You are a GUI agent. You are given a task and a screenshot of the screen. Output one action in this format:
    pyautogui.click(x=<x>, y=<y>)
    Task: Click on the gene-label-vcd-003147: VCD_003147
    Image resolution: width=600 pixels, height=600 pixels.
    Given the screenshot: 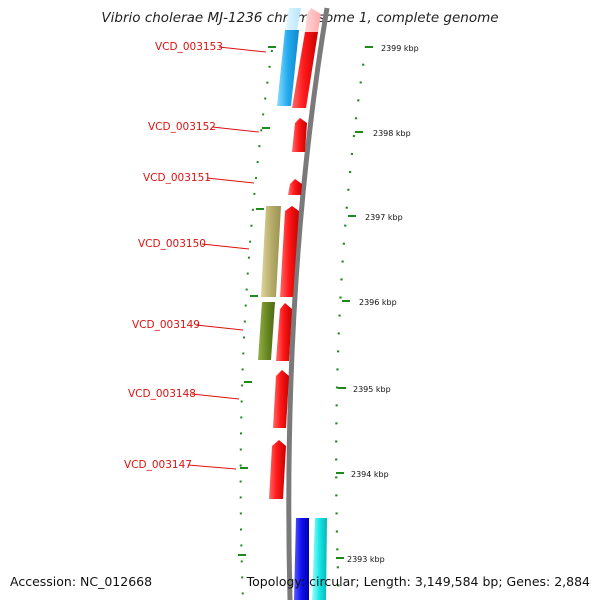 What is the action you would take?
    pyautogui.click(x=158, y=465)
    